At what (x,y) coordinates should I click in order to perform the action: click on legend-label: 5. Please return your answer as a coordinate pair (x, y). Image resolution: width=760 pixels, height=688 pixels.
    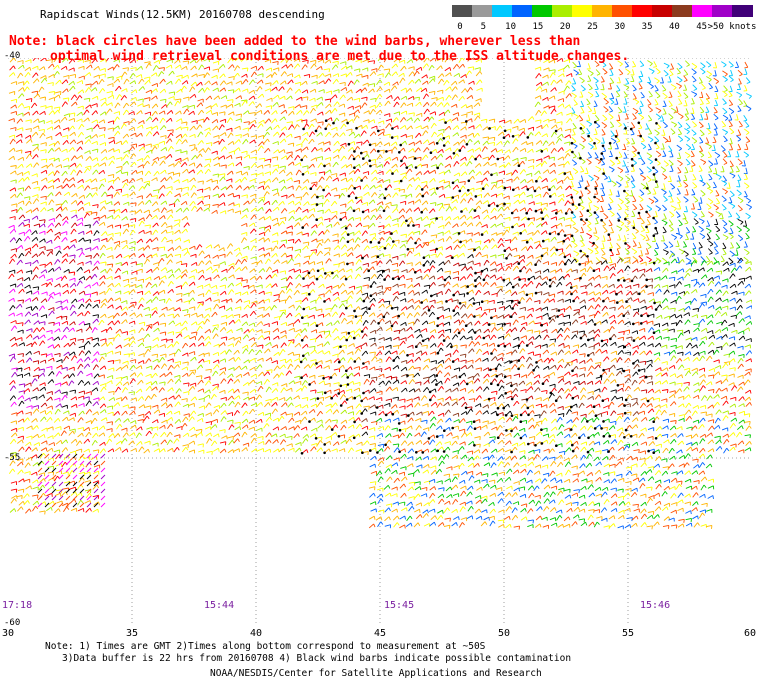
    Looking at the image, I should click on (483, 27).